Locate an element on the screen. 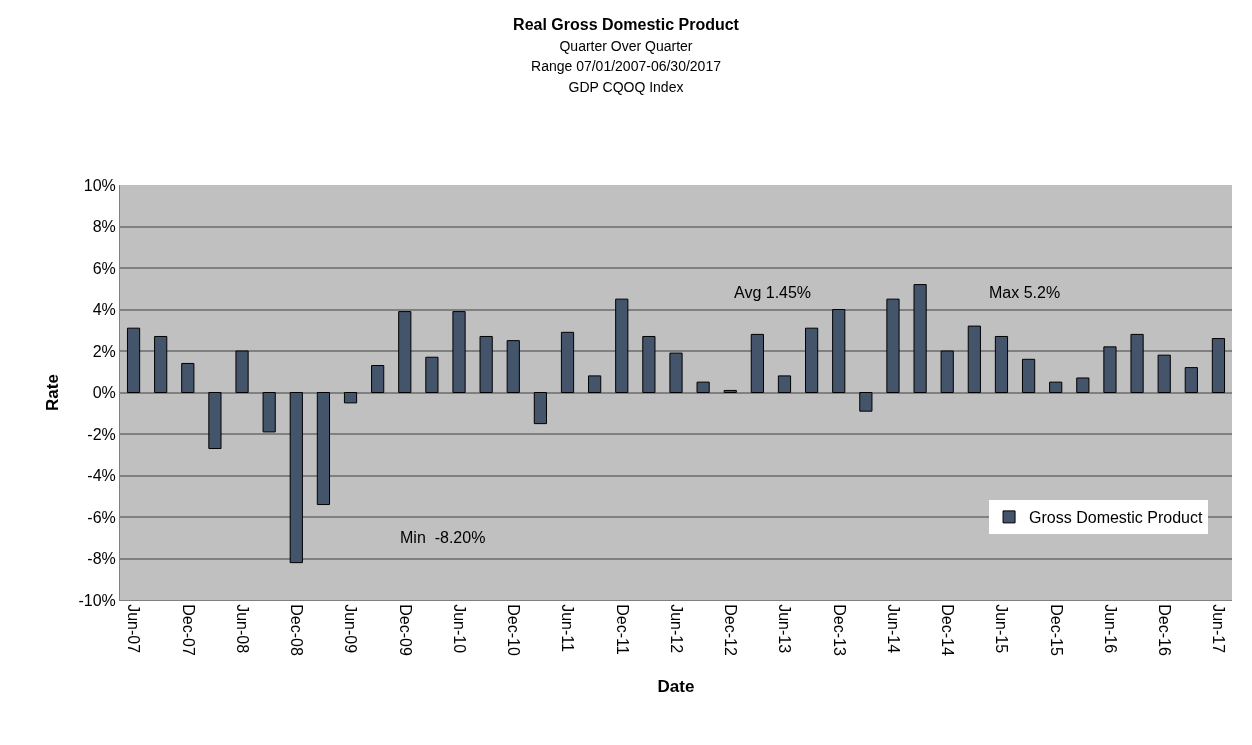 Image resolution: width=1252 pixels, height=745 pixels. x-tick-label: Jun-07 is located at coordinates (134, 629).